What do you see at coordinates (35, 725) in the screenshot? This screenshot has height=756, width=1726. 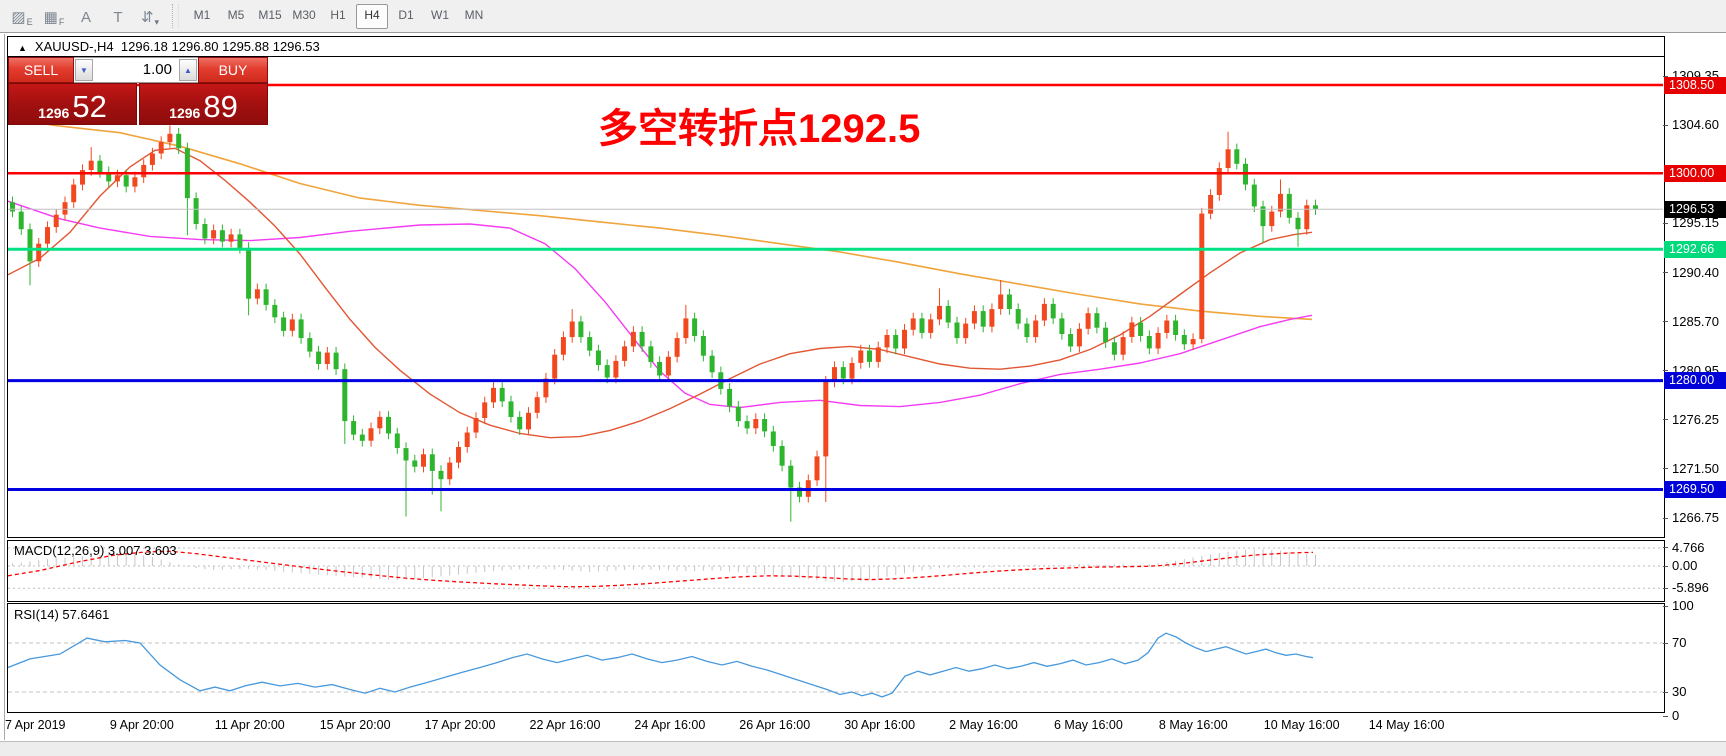 I see `time-label: 7 Apr 2019` at bounding box center [35, 725].